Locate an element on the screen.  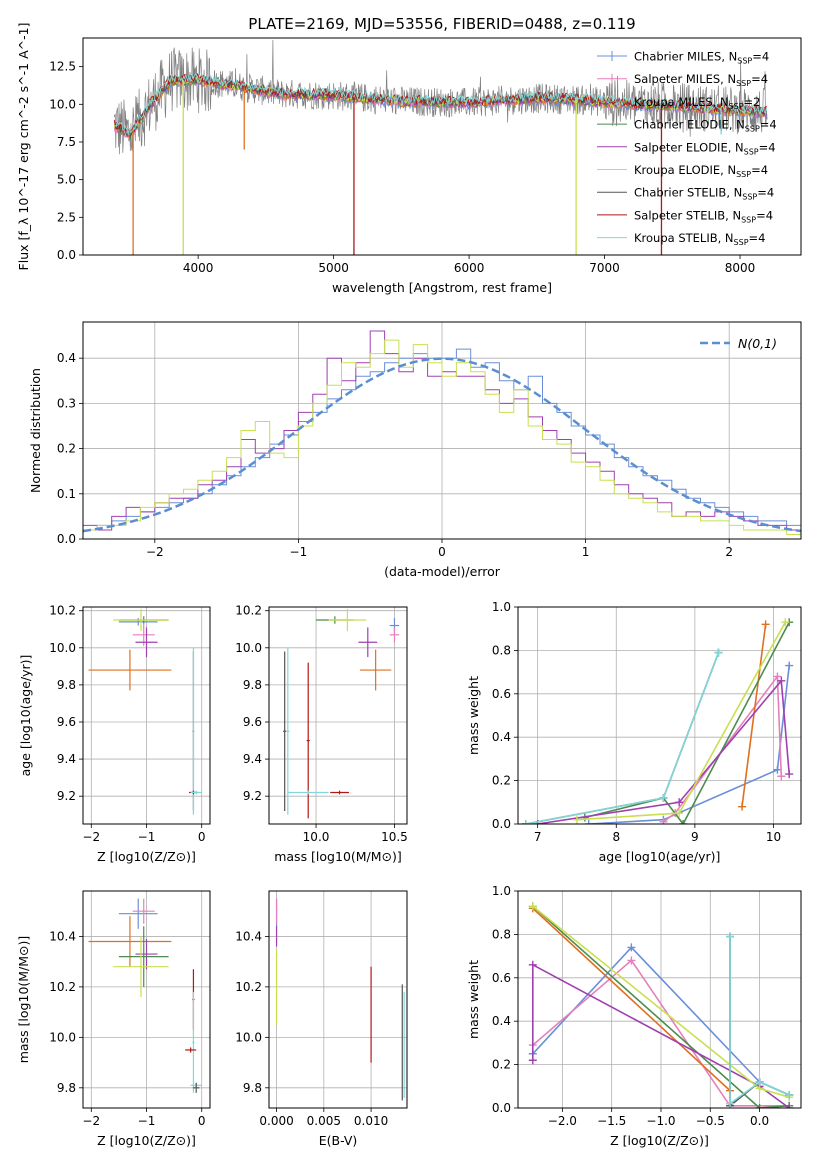
spectrum-plot-area is located at coordinates (440, 147).